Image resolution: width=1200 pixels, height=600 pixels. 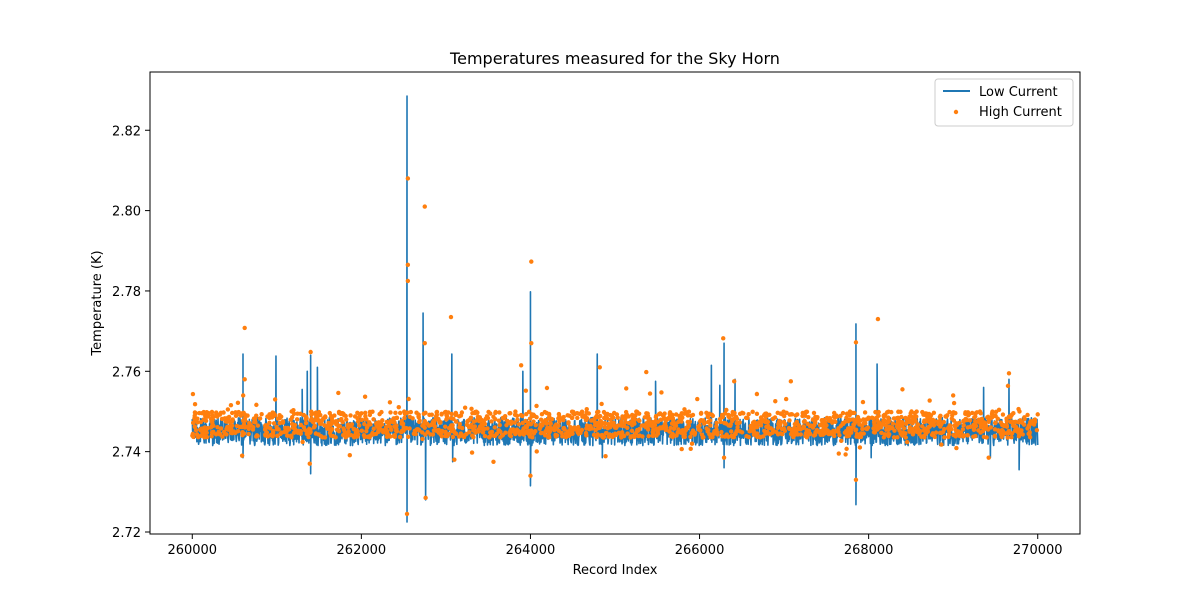 I want to click on legend-swatch-high-current, so click(x=956, y=112).